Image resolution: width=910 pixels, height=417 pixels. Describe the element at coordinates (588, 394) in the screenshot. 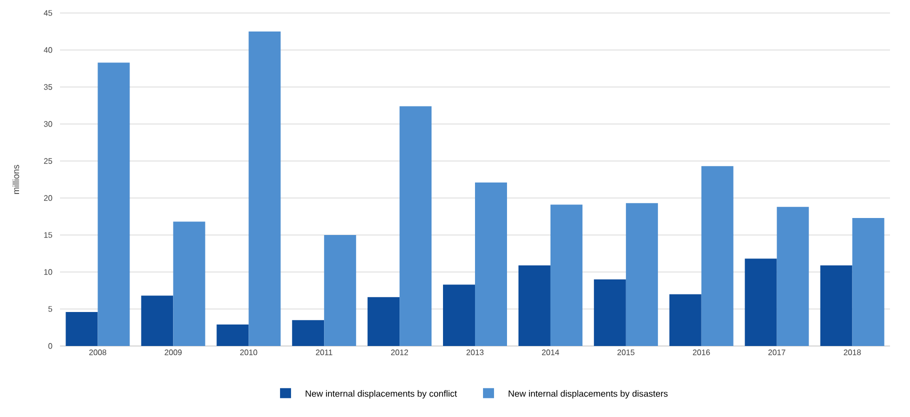

I see `legend-label: New internal displacements by disasters` at that location.